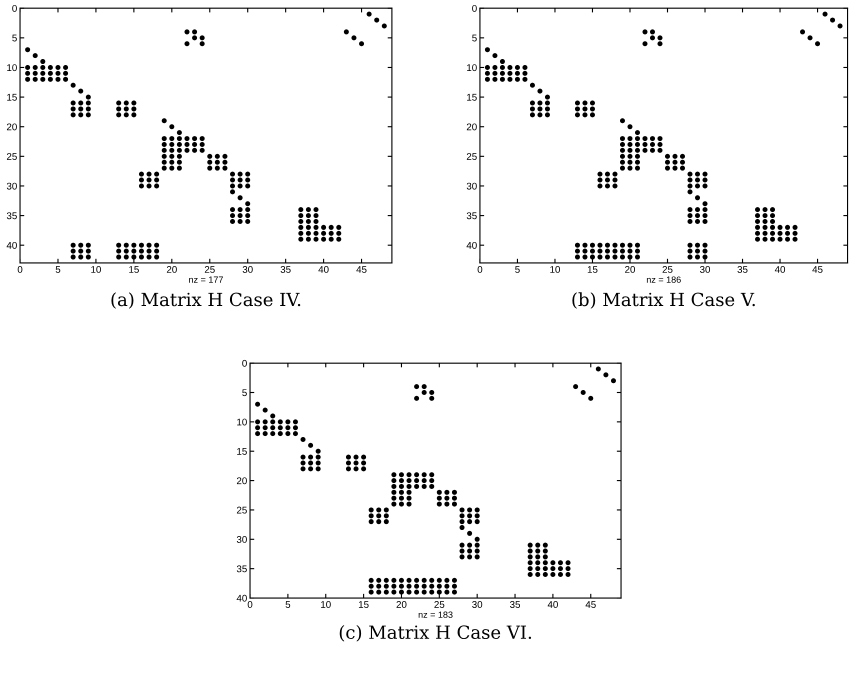  I want to click on text: (c) Matrix H Case VI., so click(436, 633).